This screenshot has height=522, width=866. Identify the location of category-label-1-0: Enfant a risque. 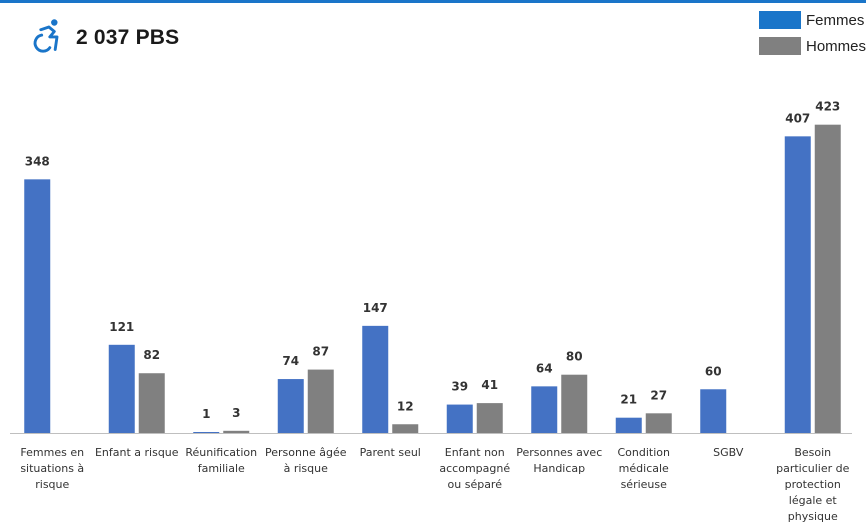
(137, 452).